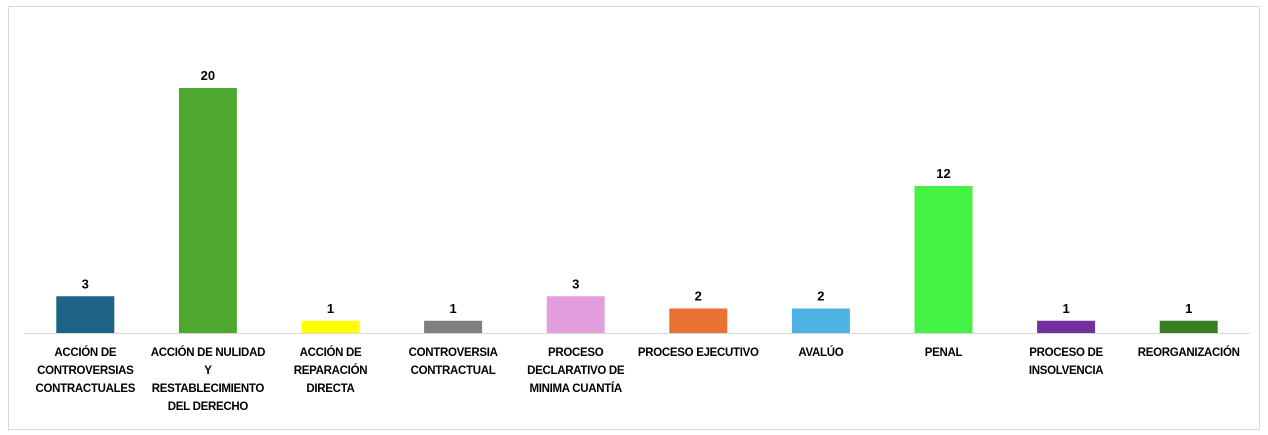 The height and width of the screenshot is (435, 1268). Describe the element at coordinates (698, 353) in the screenshot. I see `category-label: PROCESO EJECUTIVO` at that location.